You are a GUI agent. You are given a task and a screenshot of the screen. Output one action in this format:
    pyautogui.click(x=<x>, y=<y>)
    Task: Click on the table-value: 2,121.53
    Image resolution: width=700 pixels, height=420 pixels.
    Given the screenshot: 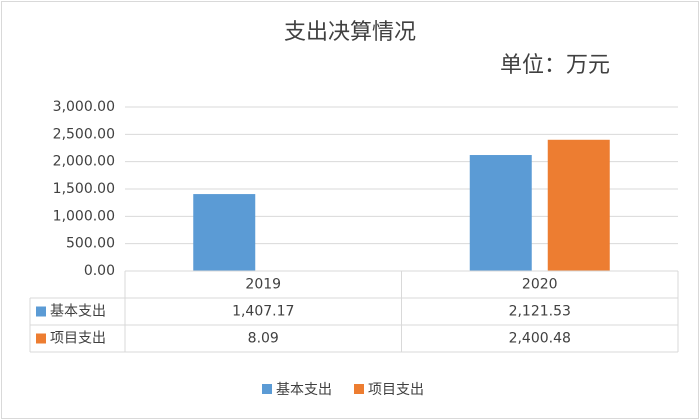 What is the action you would take?
    pyautogui.click(x=540, y=312)
    